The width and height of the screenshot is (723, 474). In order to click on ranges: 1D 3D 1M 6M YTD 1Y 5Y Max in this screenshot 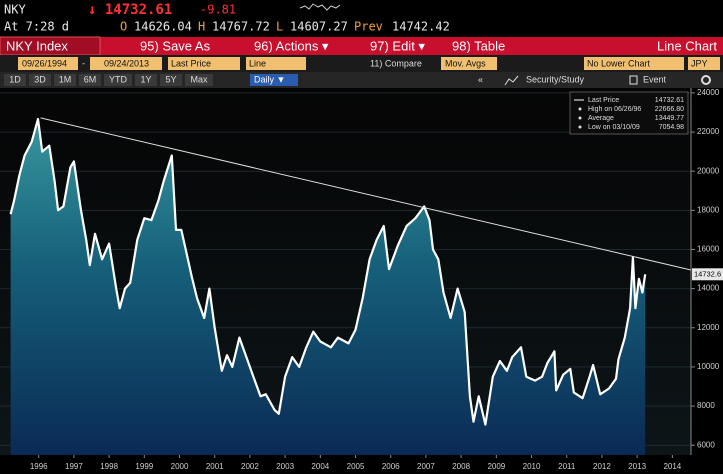, I will do `click(108, 80)`.